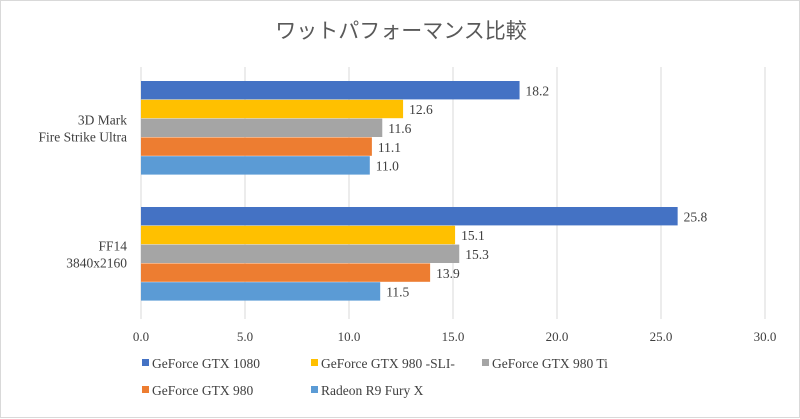 The width and height of the screenshot is (800, 419). I want to click on legend-item: GeForce GTX 980, so click(197, 390).